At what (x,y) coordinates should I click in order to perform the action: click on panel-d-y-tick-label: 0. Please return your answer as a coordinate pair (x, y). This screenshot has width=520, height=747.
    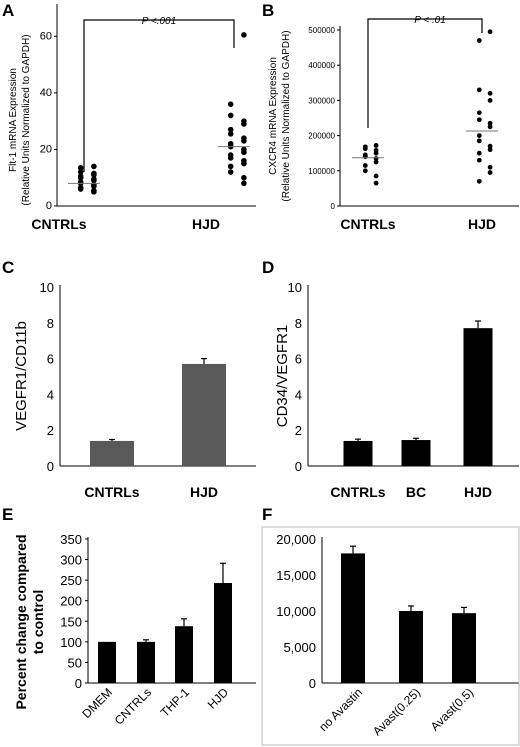
    Looking at the image, I should click on (298, 466).